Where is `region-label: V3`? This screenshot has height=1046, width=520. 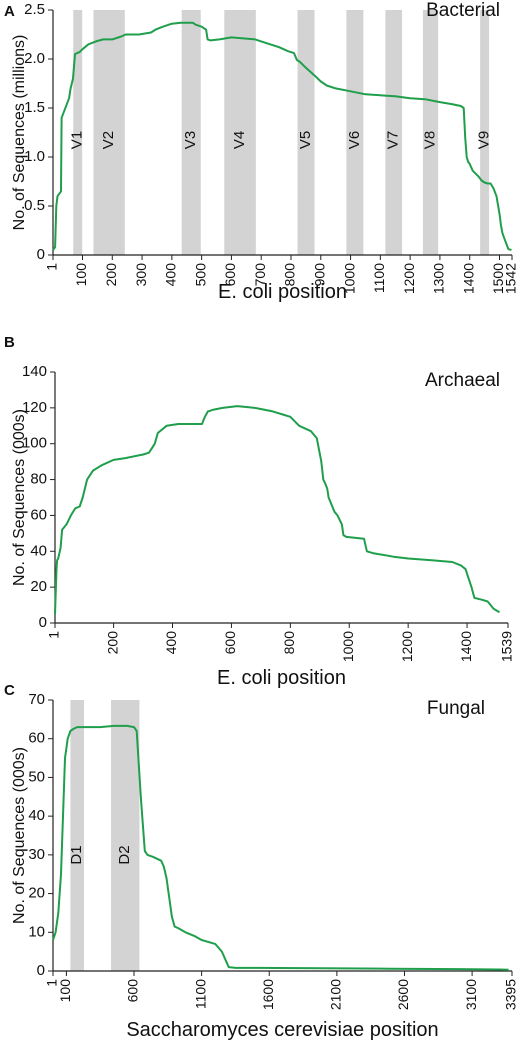 region-label: V3 is located at coordinates (190, 140).